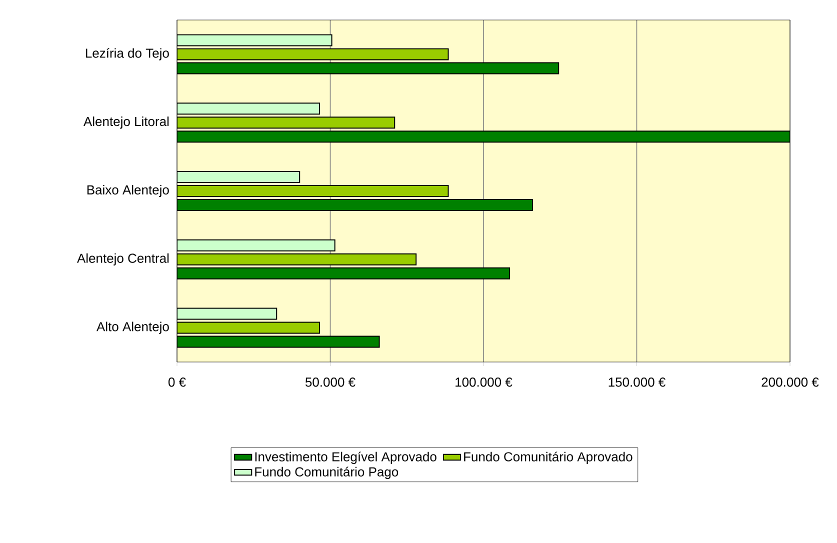 Image resolution: width=837 pixels, height=543 pixels. Describe the element at coordinates (326, 473) in the screenshot. I see `legend-label: Fundo Comunitário Pago` at that location.